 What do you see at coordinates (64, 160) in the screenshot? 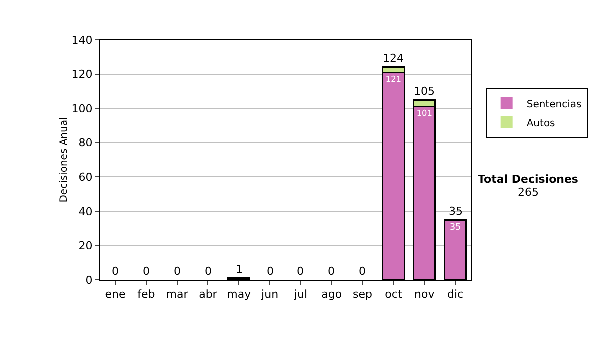
I see `y-axis-title: Decisiones Anual` at bounding box center [64, 160].